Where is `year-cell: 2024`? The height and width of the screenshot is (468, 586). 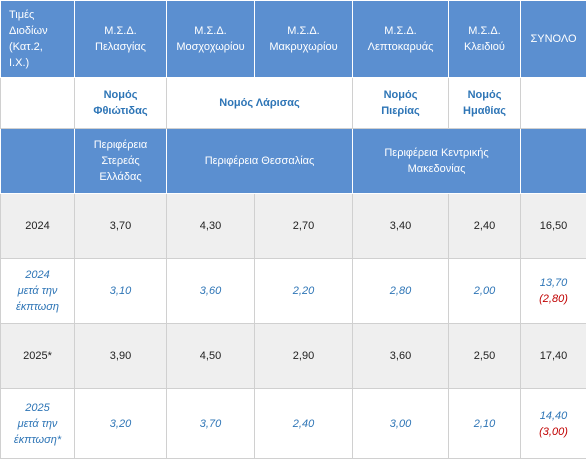 year-cell: 2024 is located at coordinates (37, 226).